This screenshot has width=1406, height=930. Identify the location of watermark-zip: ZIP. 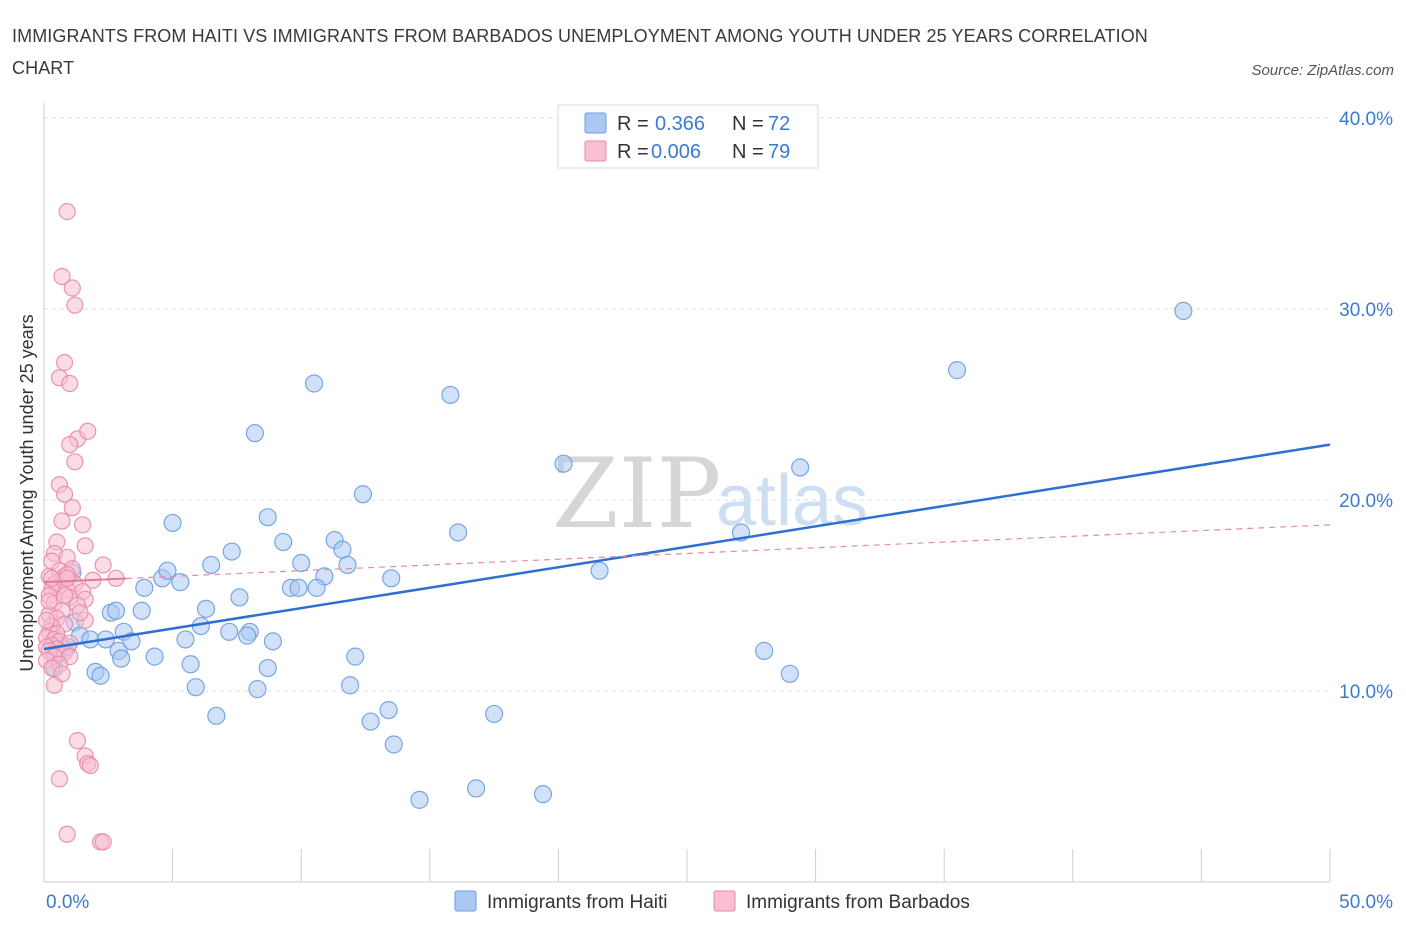
(636, 494).